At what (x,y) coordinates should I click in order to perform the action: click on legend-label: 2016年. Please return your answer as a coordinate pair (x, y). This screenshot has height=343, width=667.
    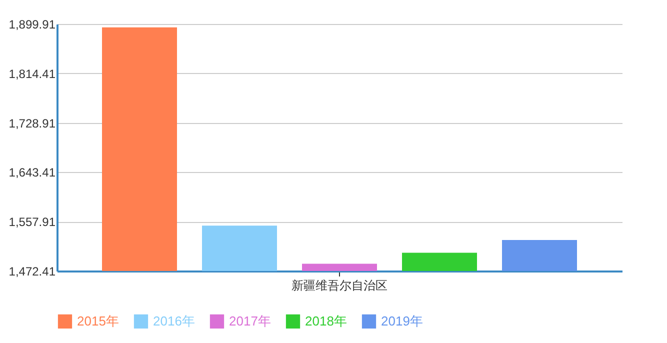
    Looking at the image, I should click on (174, 320).